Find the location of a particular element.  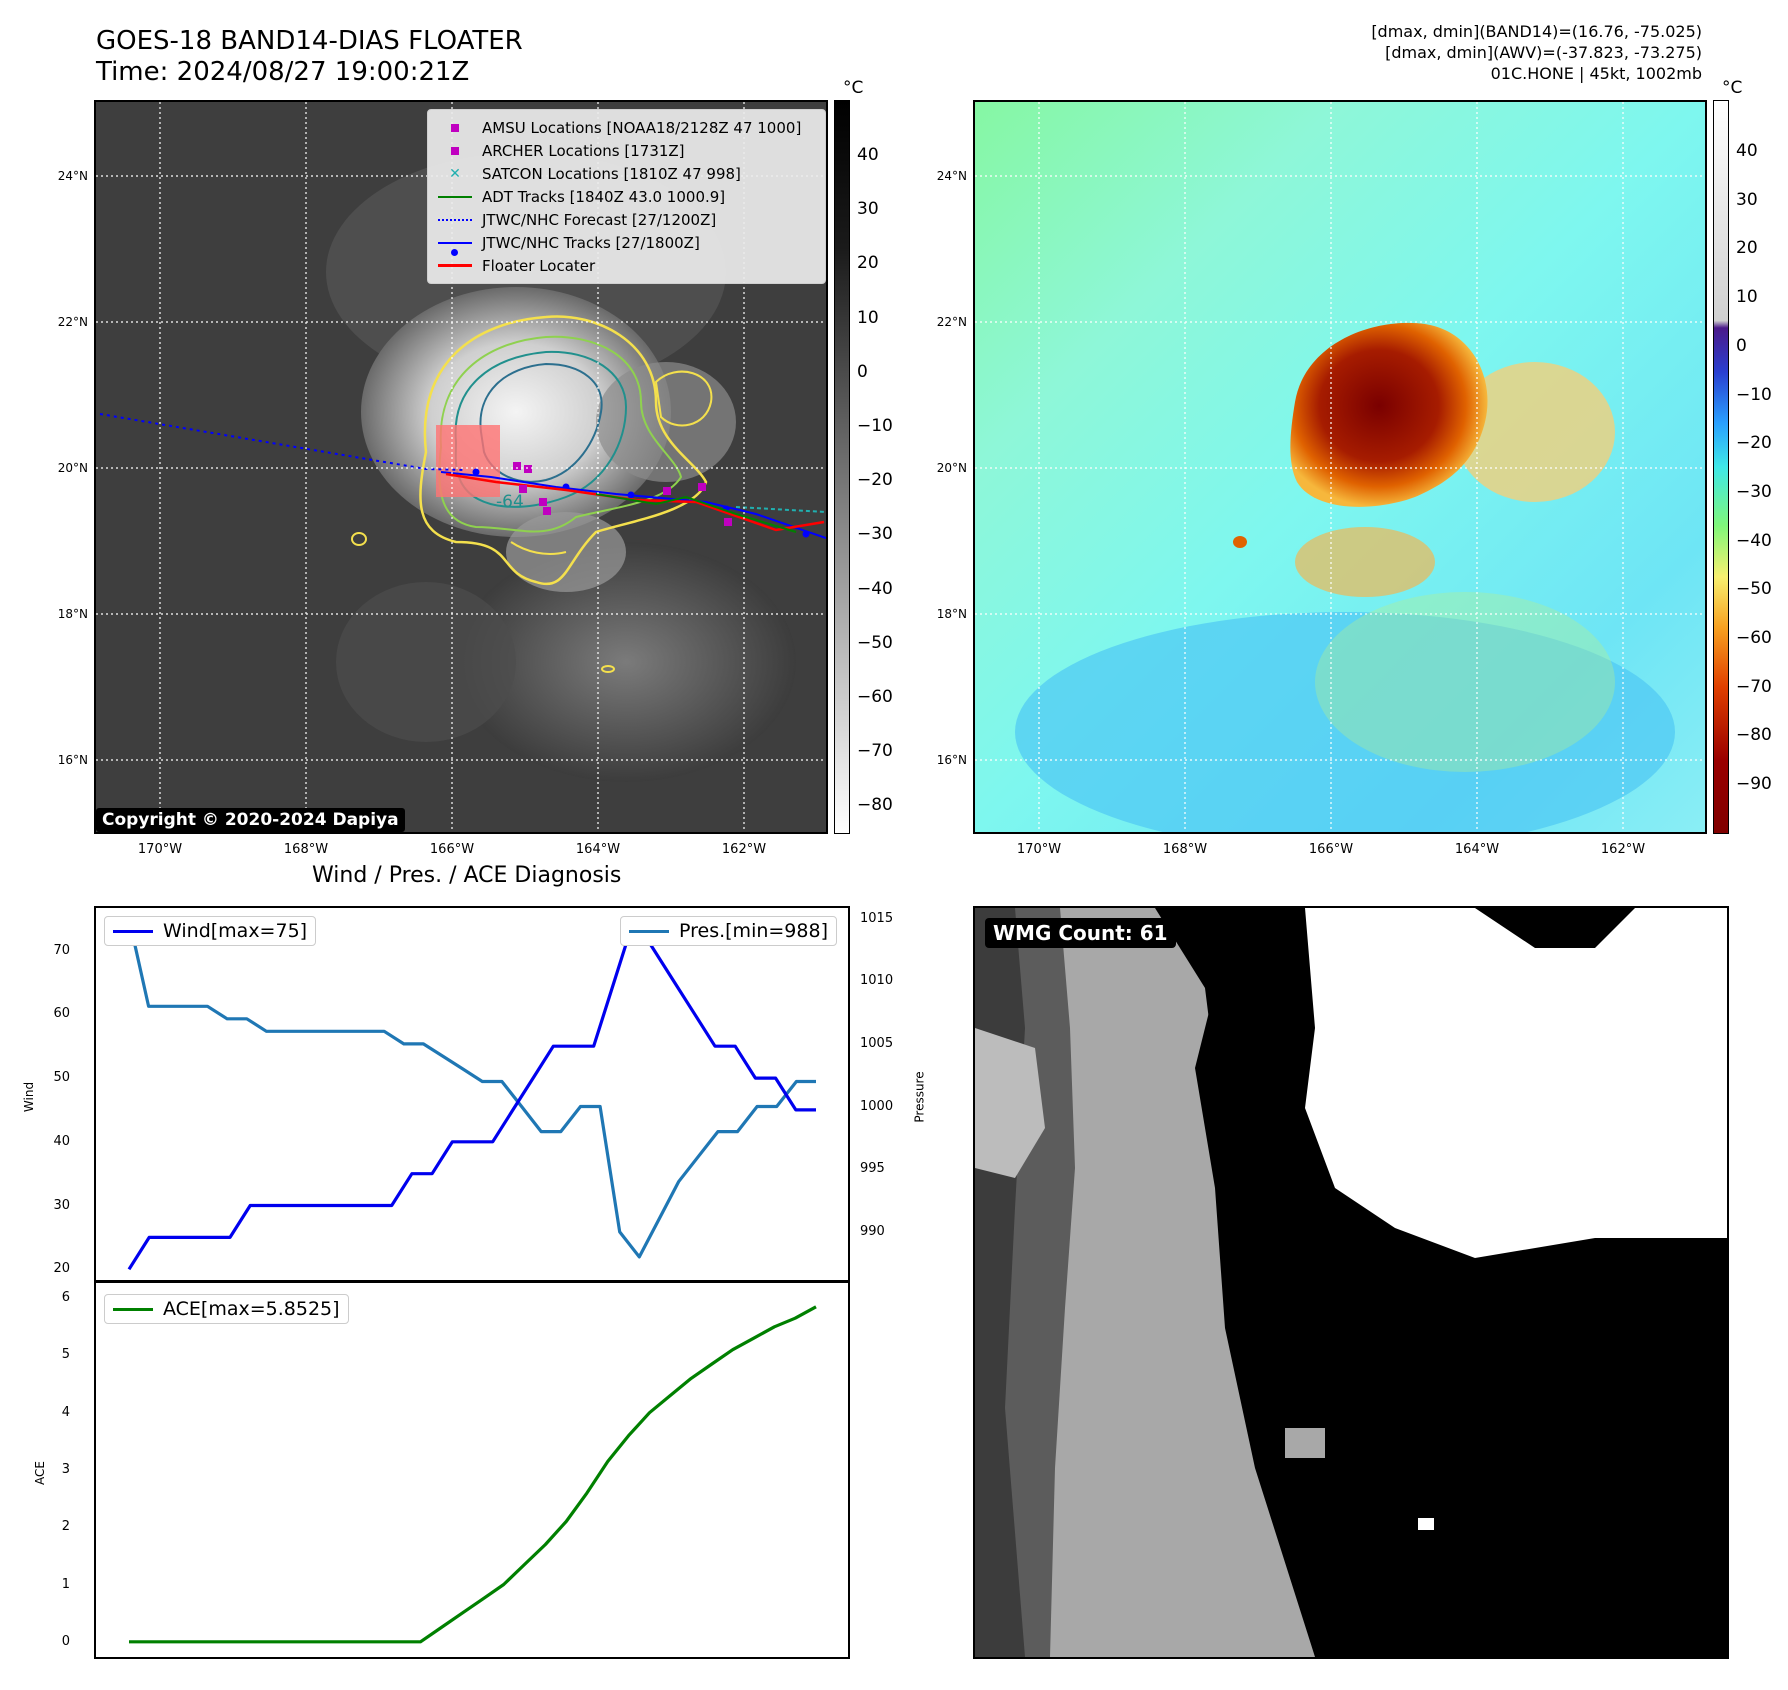

wind-legend: Wind[max=75] is located at coordinates (210, 931).